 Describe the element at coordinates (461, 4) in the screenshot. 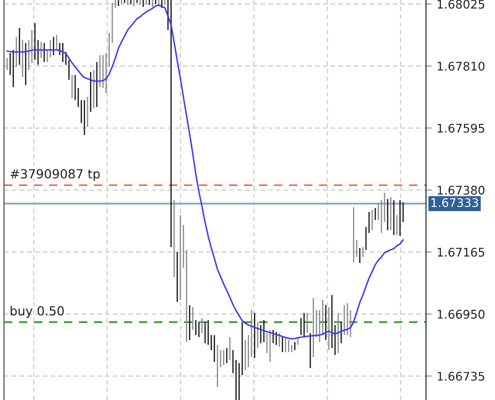

I see `y-tick-label: 1.68025` at that location.